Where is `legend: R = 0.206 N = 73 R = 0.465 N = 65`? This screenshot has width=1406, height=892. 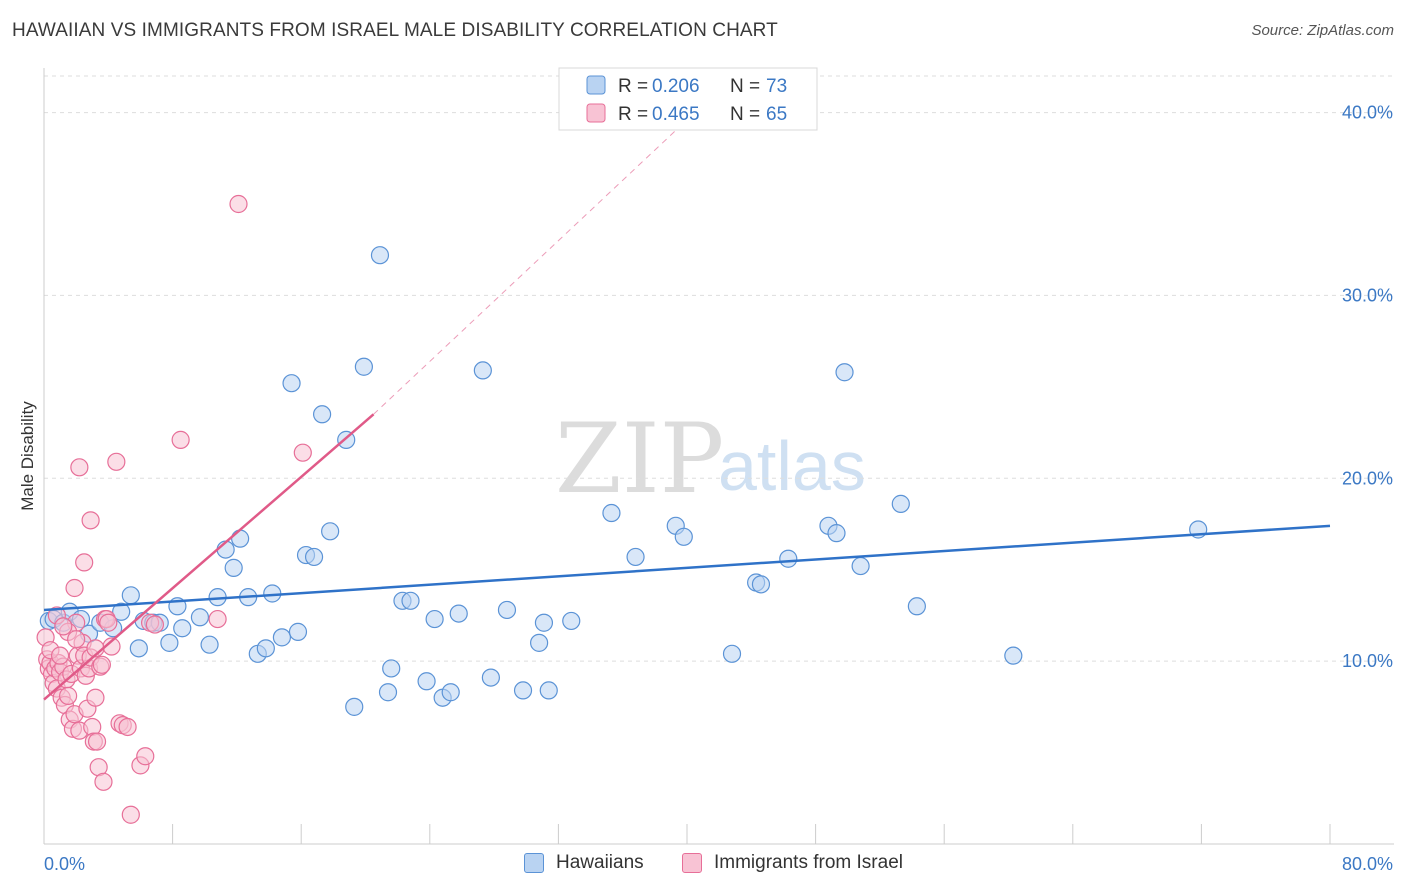 legend: R = 0.206 N = 73 R = 0.465 N = 65 is located at coordinates (688, 99).